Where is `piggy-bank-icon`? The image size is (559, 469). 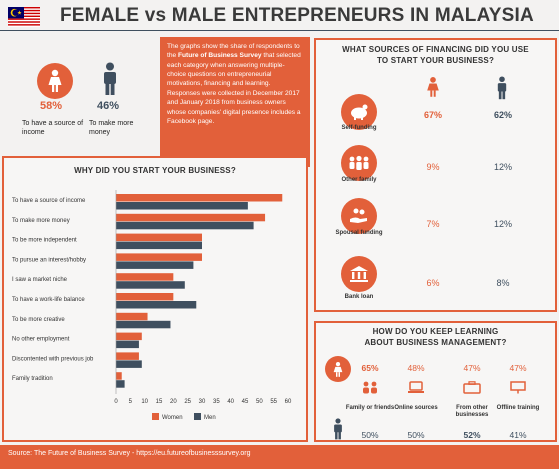 piggy-bank-icon is located at coordinates (359, 112).